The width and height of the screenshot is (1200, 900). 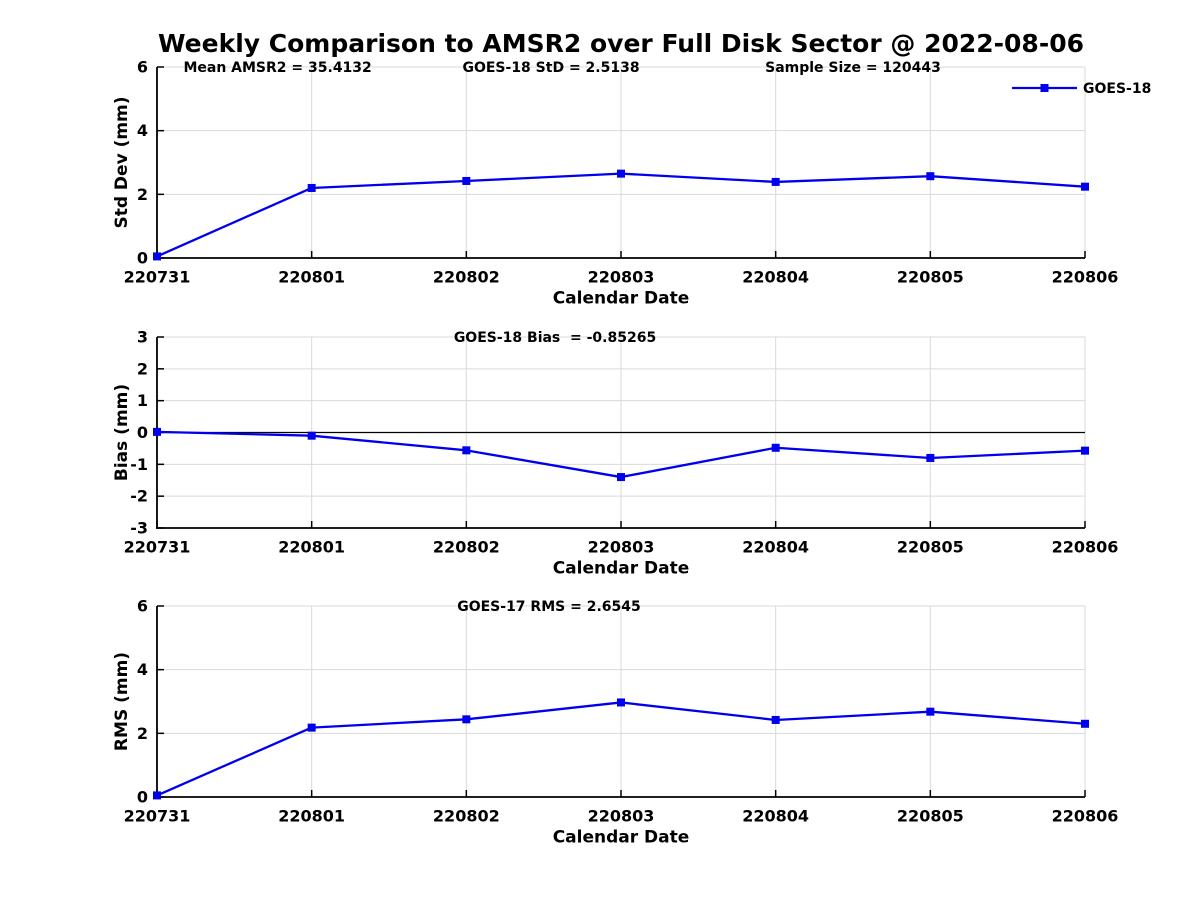 What do you see at coordinates (142, 400) in the screenshot?
I see `y-tick-label: 1` at bounding box center [142, 400].